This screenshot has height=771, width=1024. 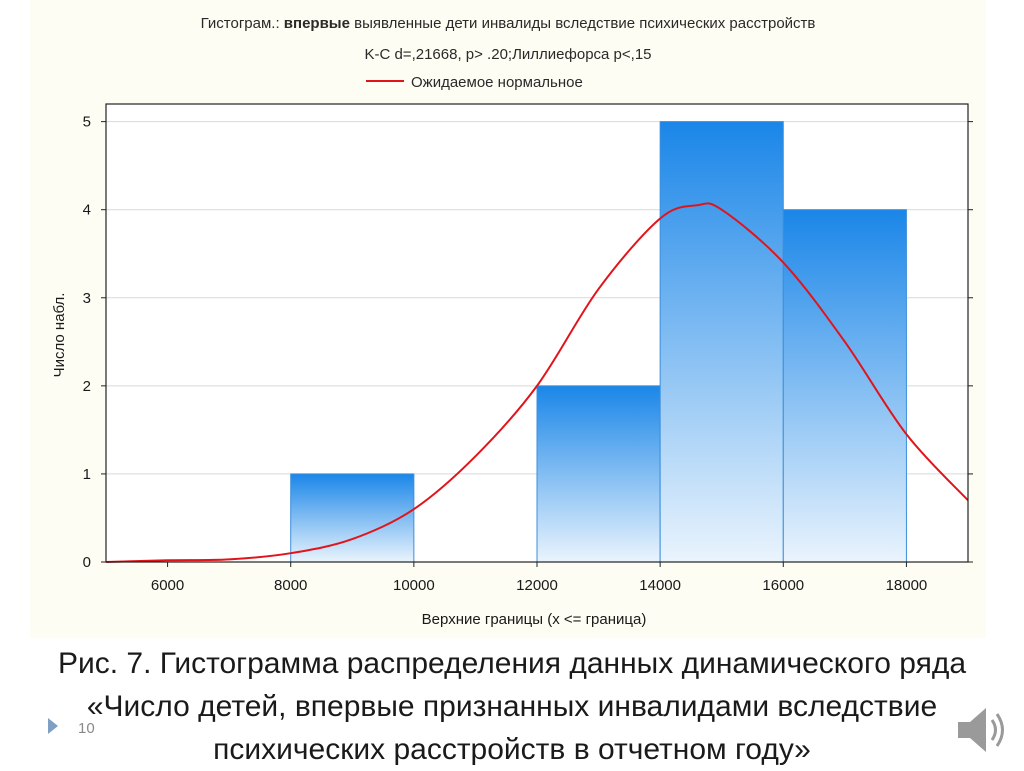 What do you see at coordinates (497, 82) in the screenshot?
I see `legend-label: Ожидаемое нормальное` at bounding box center [497, 82].